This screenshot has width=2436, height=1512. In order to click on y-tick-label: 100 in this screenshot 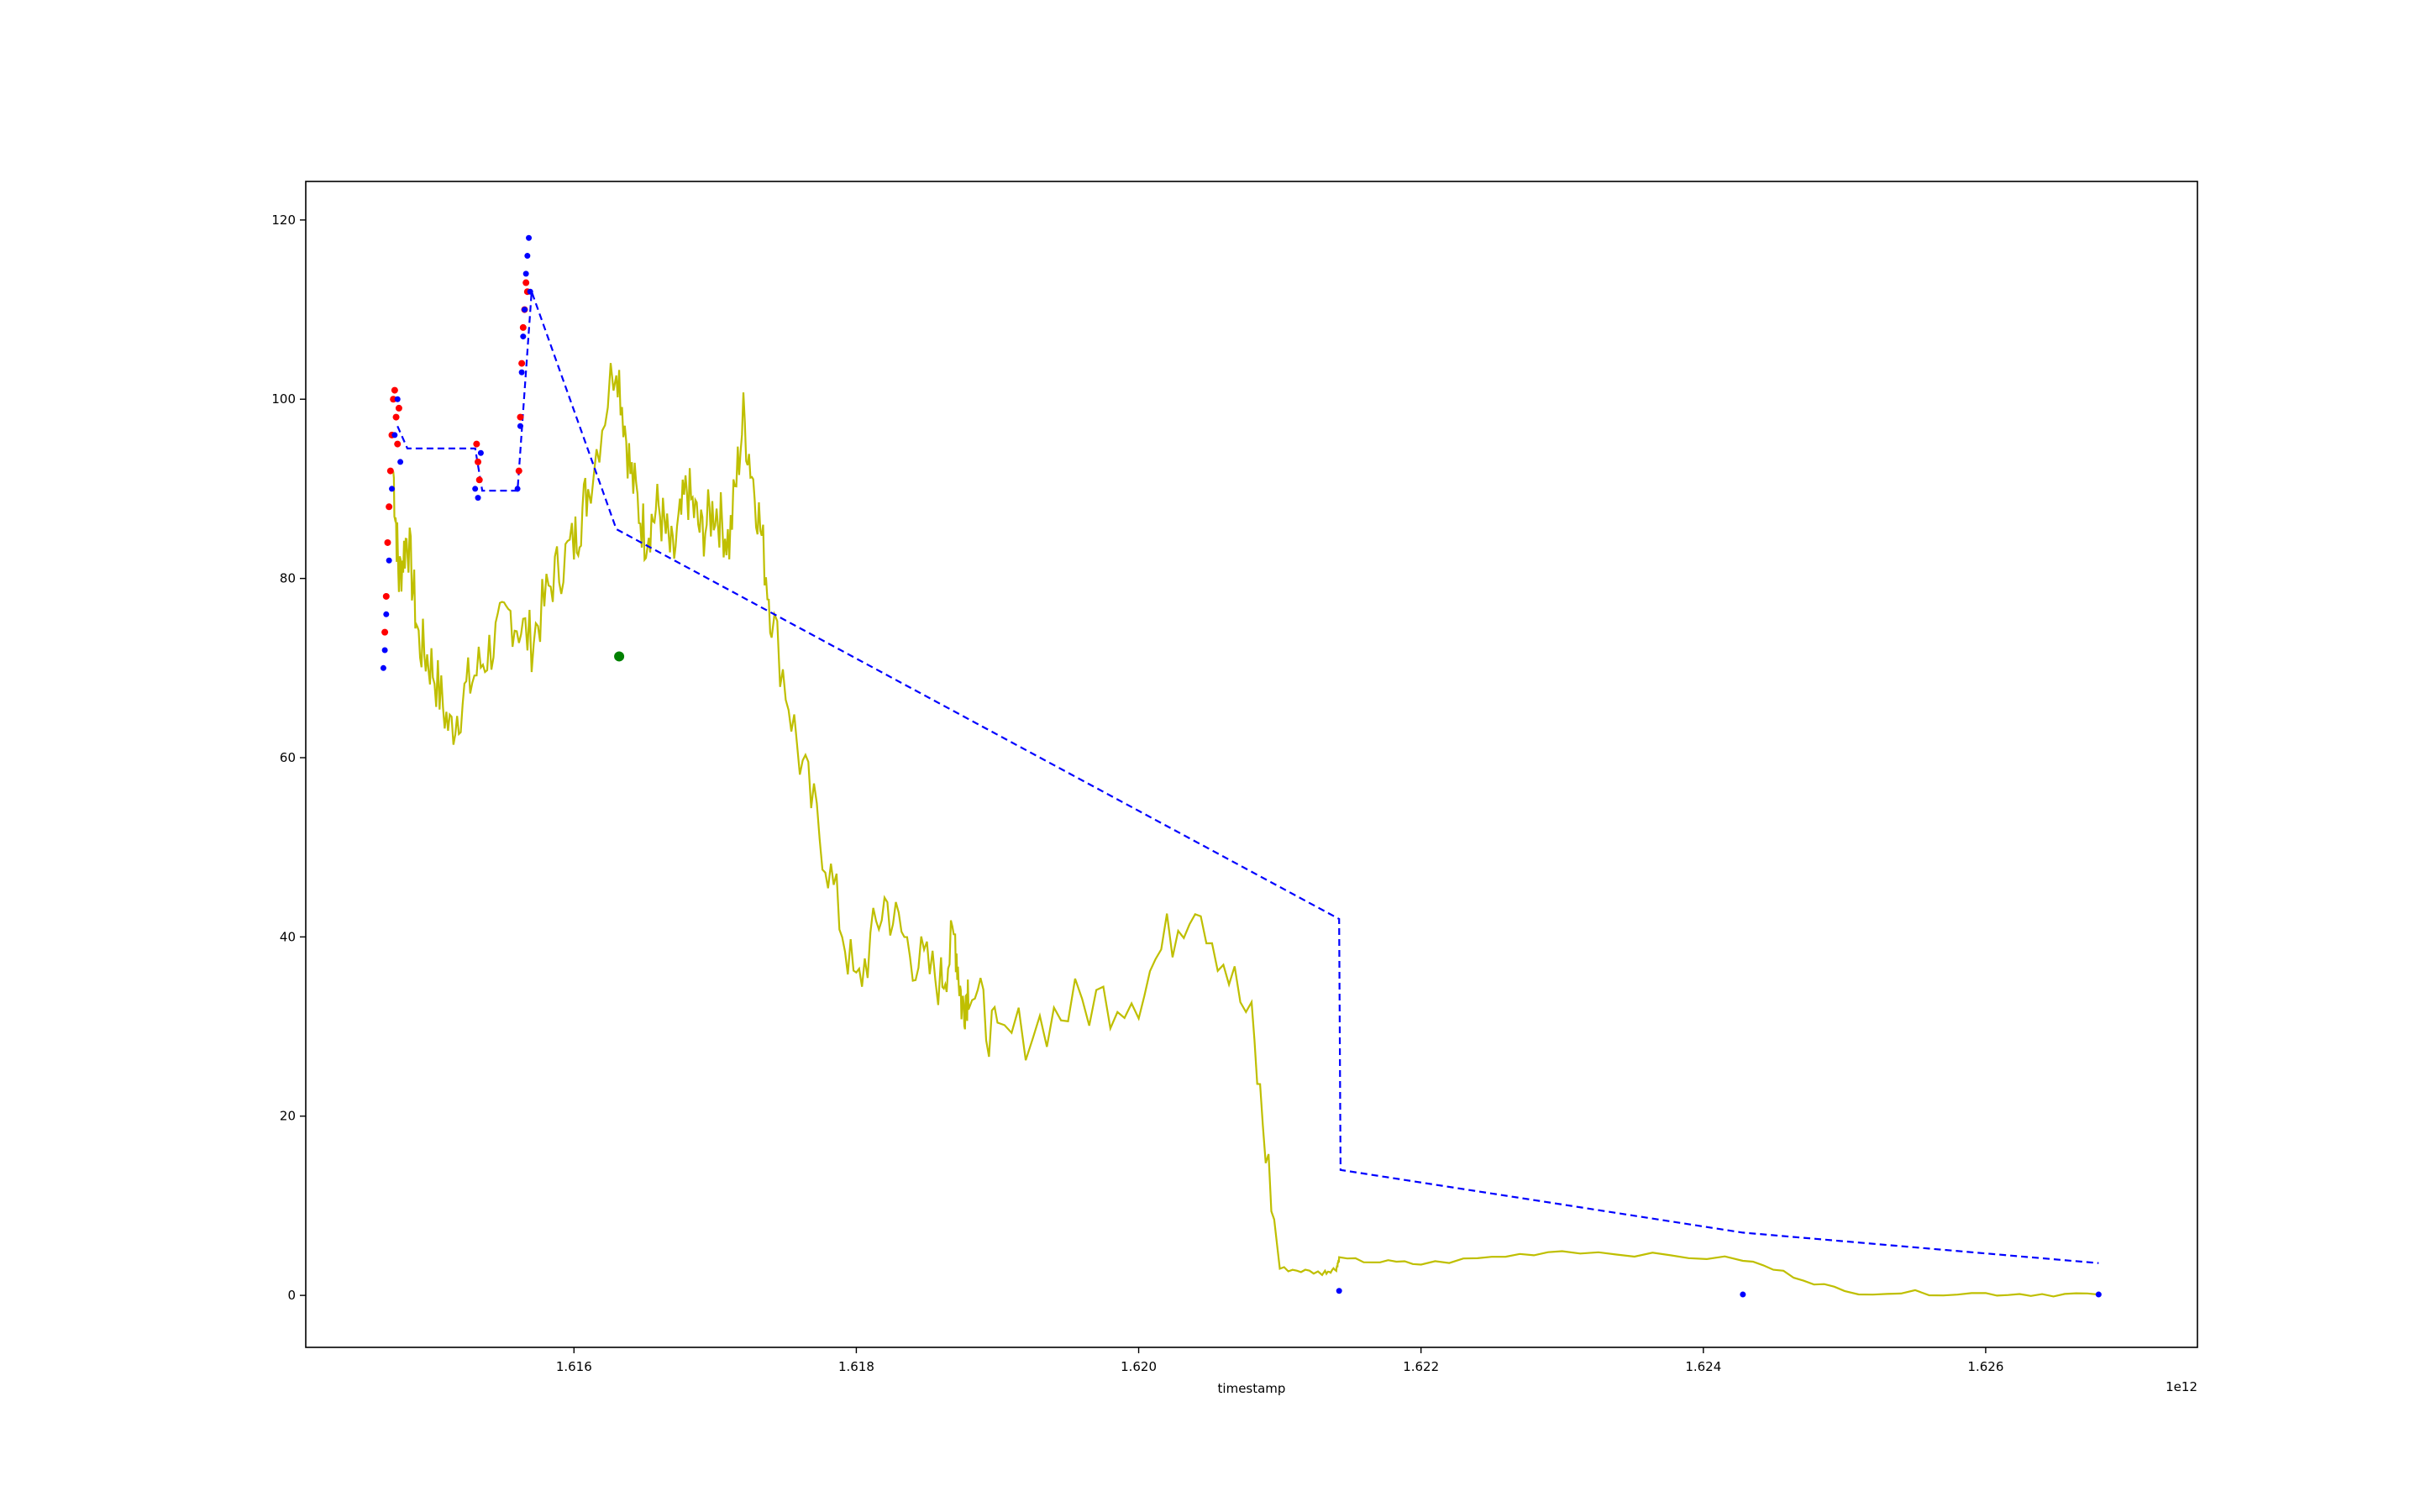, I will do `click(283, 399)`.